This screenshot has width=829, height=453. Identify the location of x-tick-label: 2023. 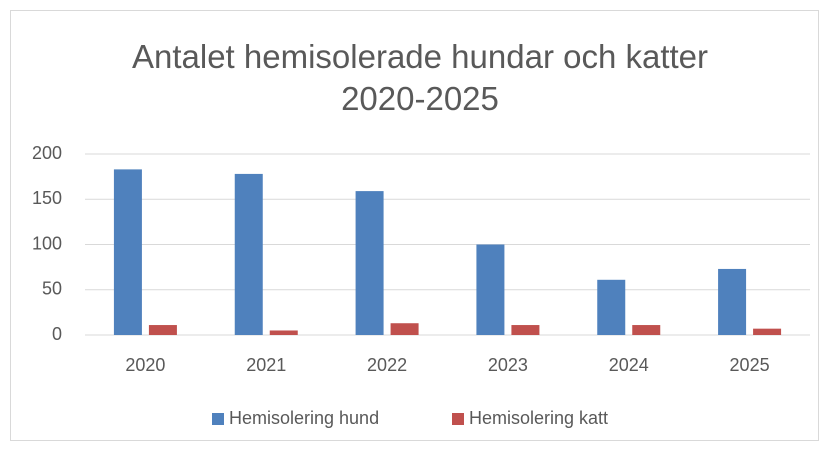
(508, 365).